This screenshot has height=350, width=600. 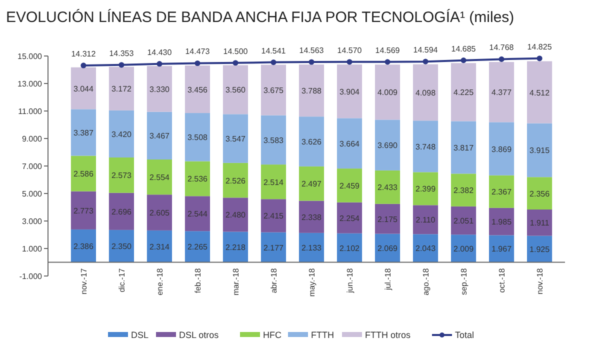 What do you see at coordinates (539, 47) in the screenshot?
I see `data-label: 14.825` at bounding box center [539, 47].